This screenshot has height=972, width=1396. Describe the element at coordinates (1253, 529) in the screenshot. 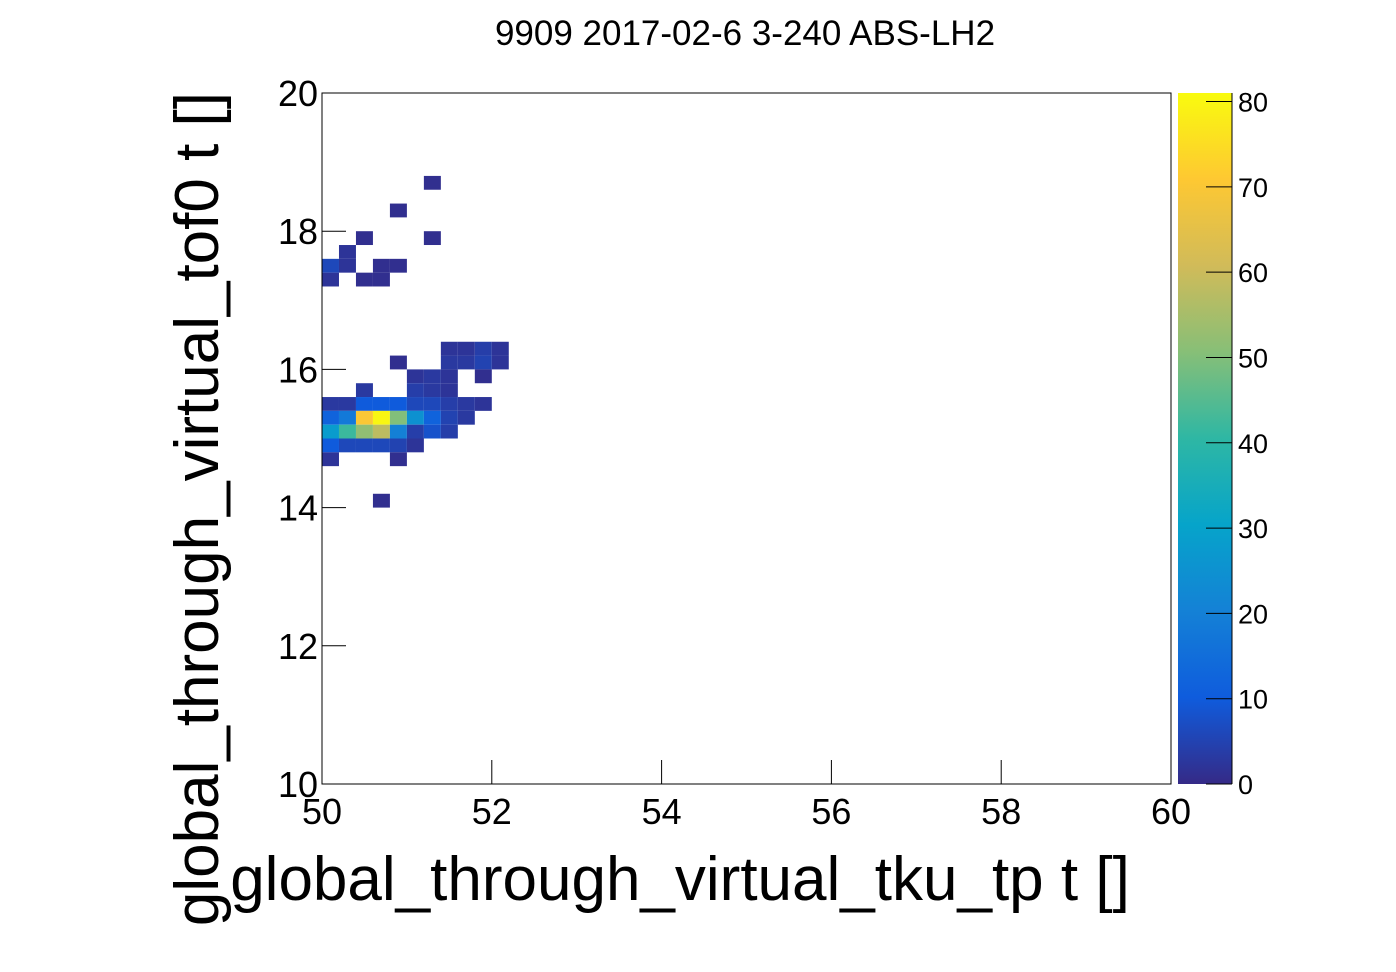

I see `color-bar-tick-label: 30` at that location.